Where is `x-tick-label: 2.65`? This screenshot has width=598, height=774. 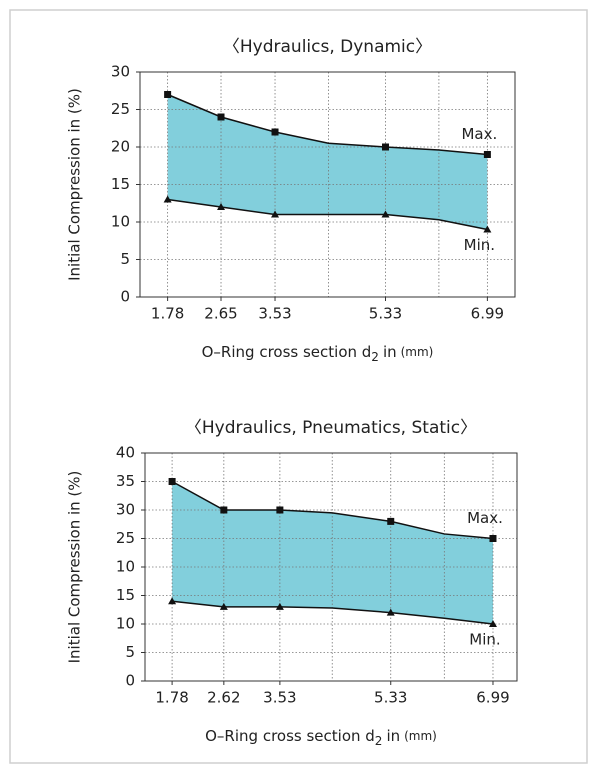 x-tick-label: 2.65 is located at coordinates (220, 314).